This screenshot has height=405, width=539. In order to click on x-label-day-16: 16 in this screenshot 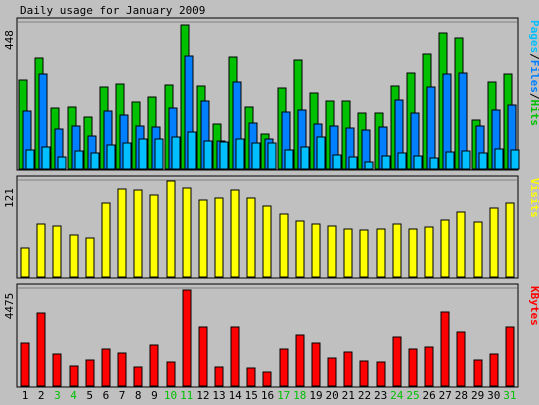, I will do `click(267, 395)`.